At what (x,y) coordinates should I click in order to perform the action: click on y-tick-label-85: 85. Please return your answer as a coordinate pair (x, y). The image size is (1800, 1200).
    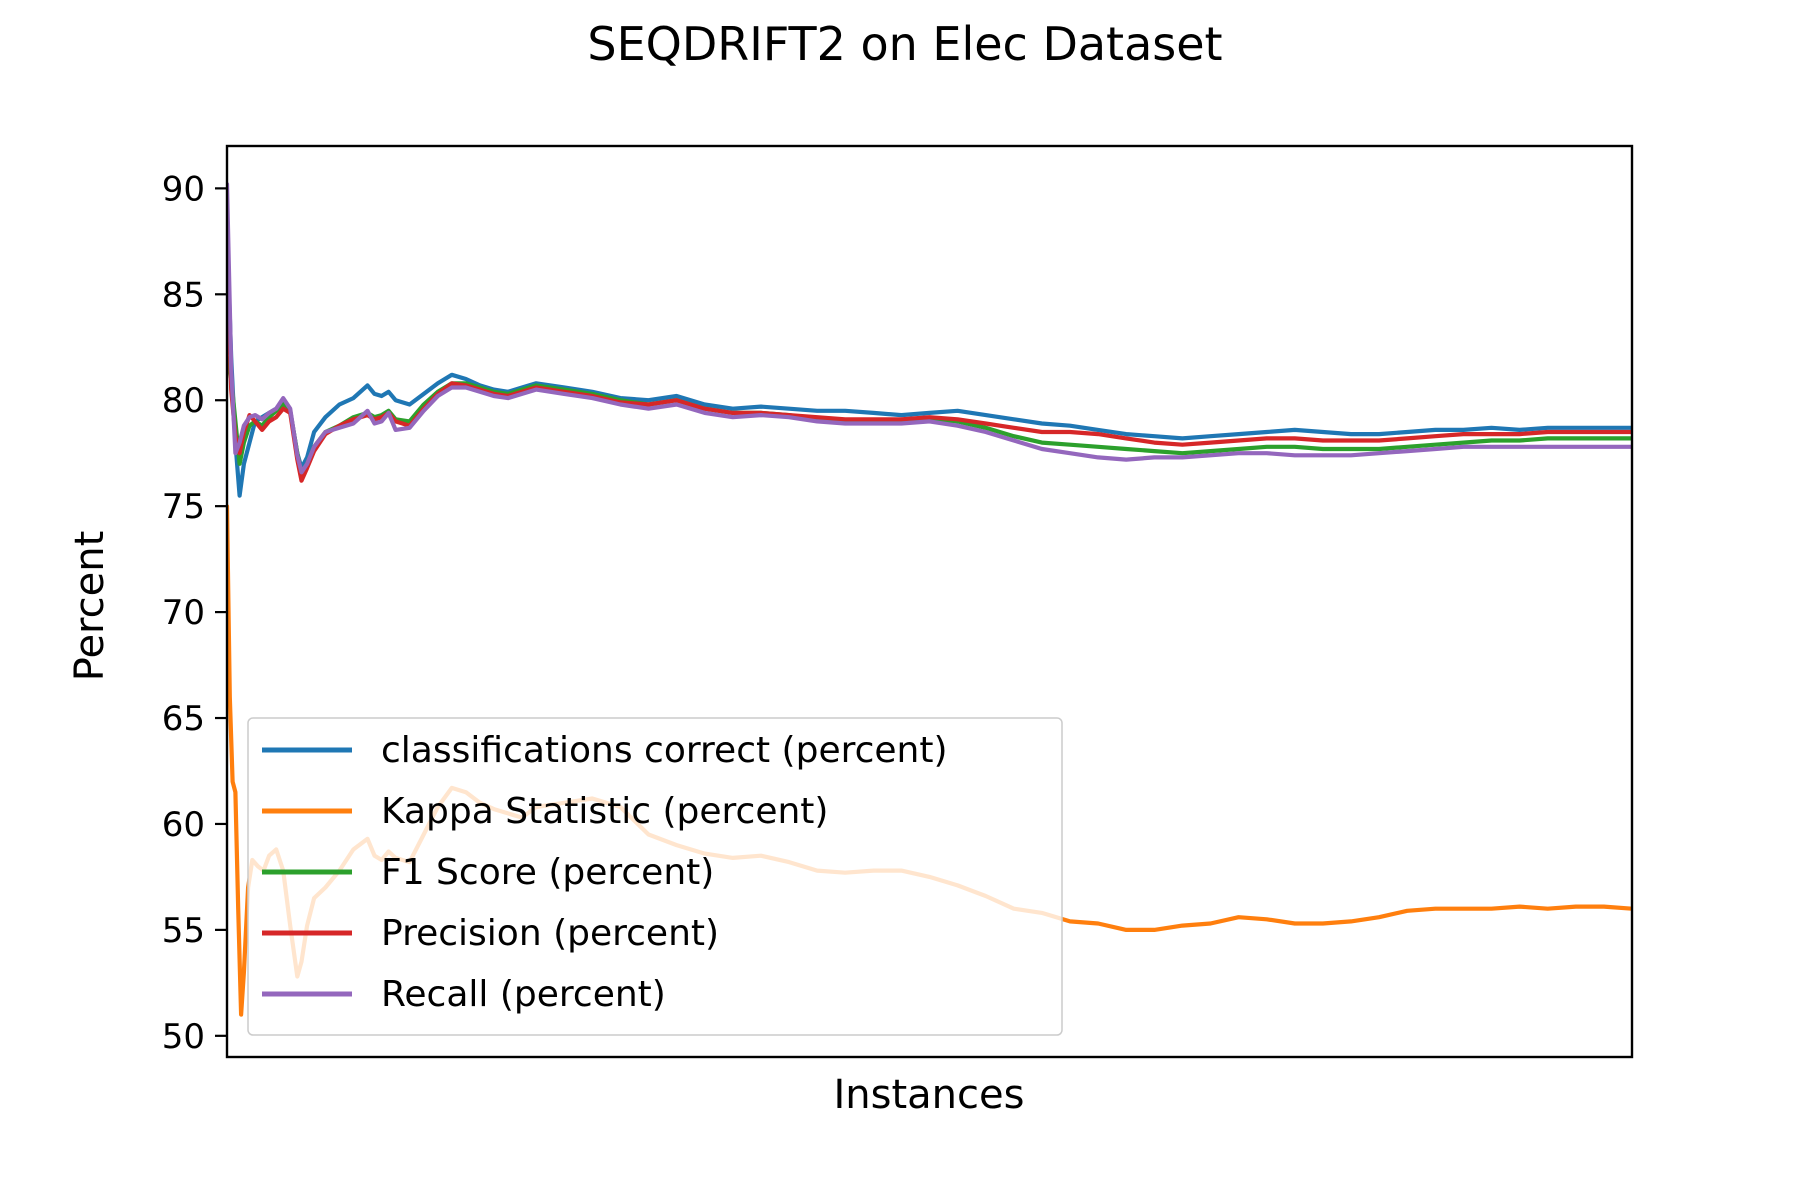
    Looking at the image, I should click on (183, 295).